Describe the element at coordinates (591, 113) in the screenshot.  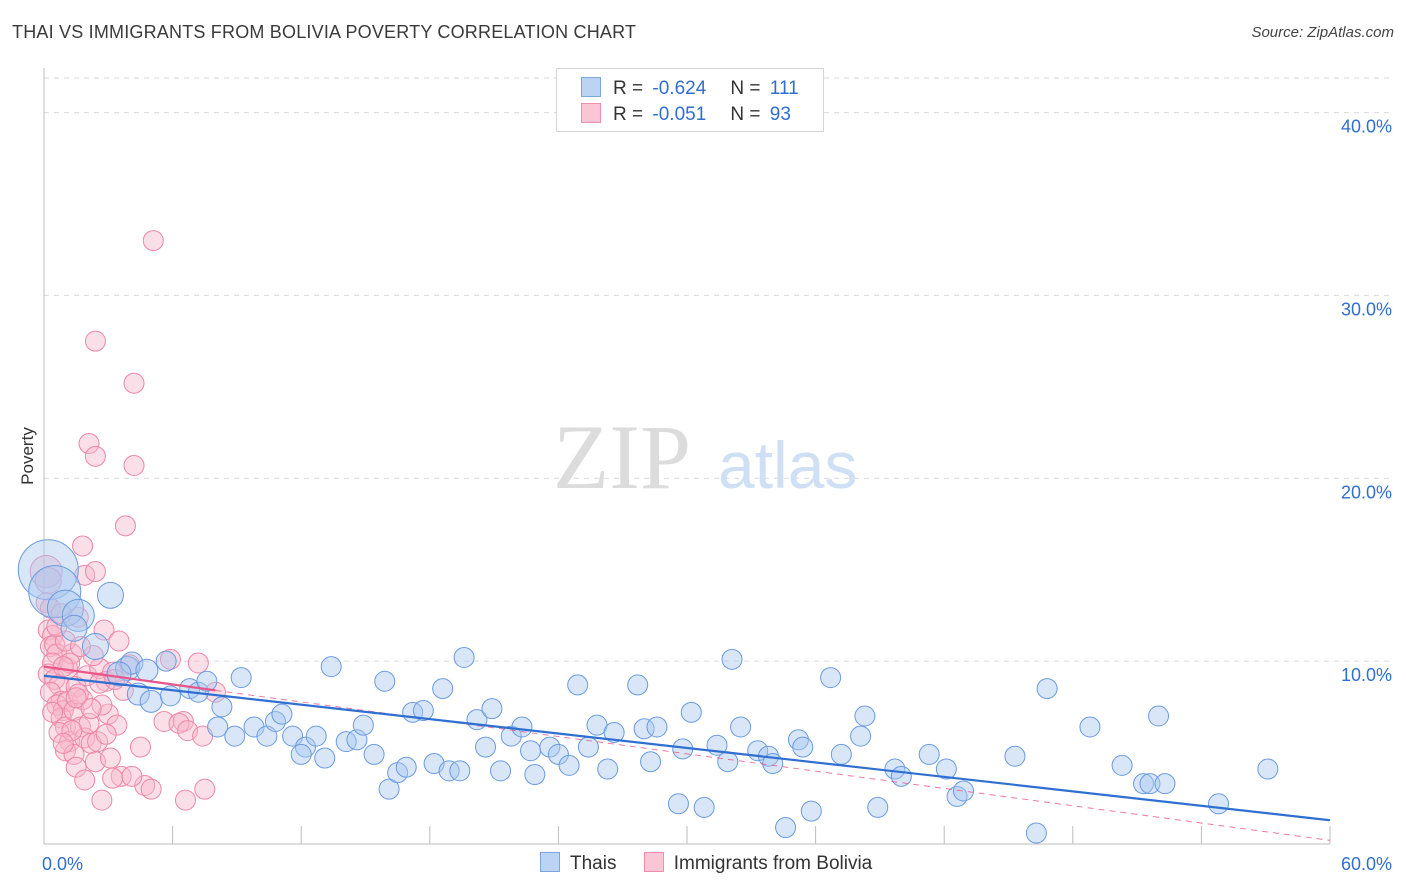
I see `bolivia-swatch` at that location.